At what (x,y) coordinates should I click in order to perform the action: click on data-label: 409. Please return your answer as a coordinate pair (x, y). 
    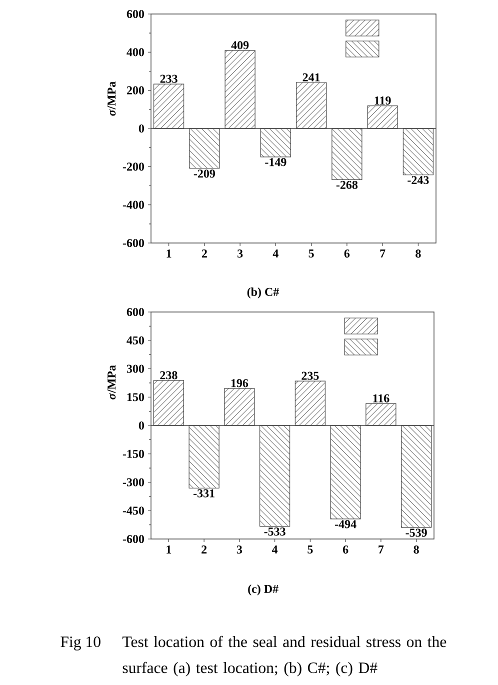
    Looking at the image, I should click on (240, 45).